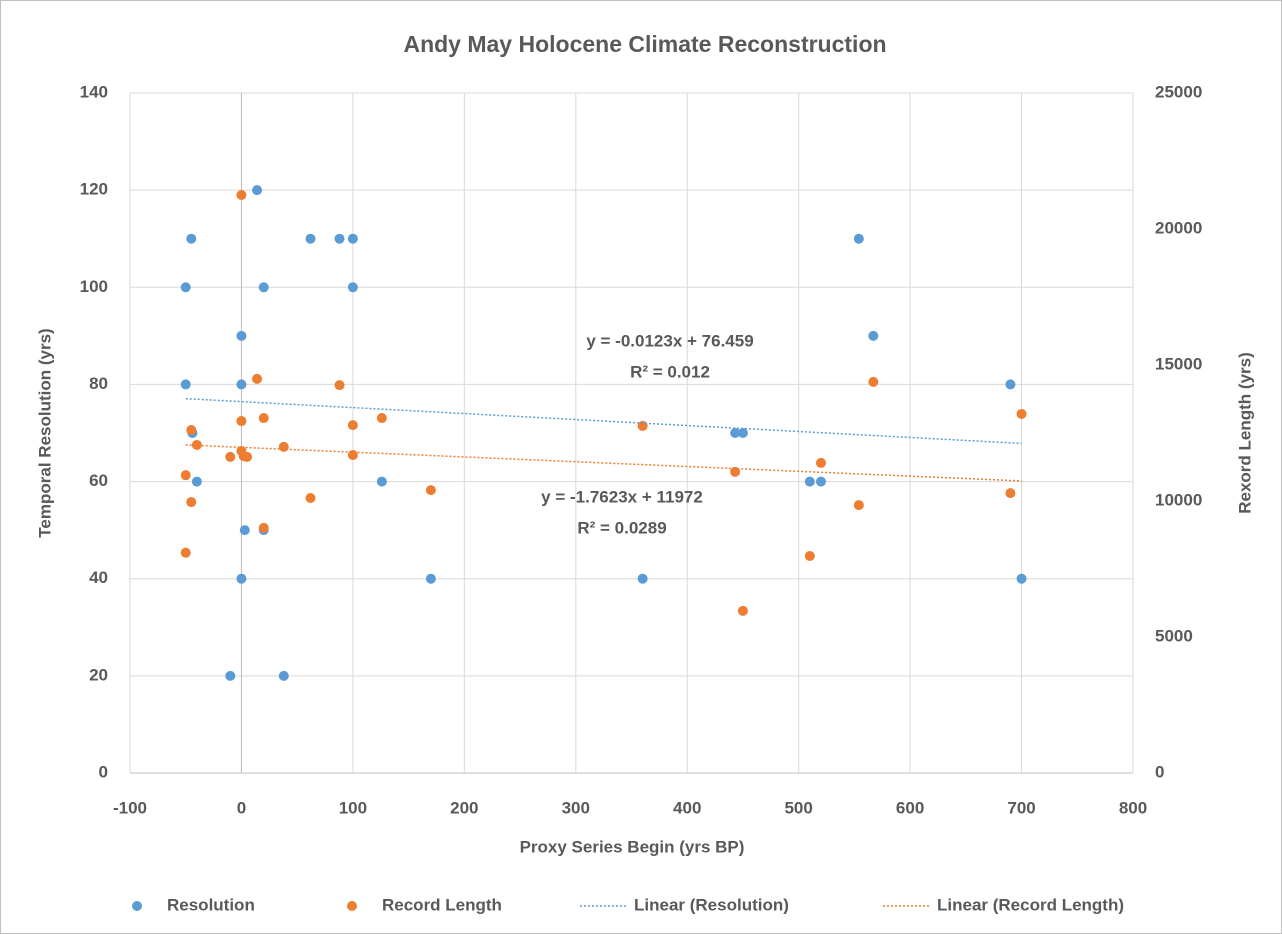  What do you see at coordinates (1178, 363) in the screenshot?
I see `y2-tick-label: 15000` at bounding box center [1178, 363].